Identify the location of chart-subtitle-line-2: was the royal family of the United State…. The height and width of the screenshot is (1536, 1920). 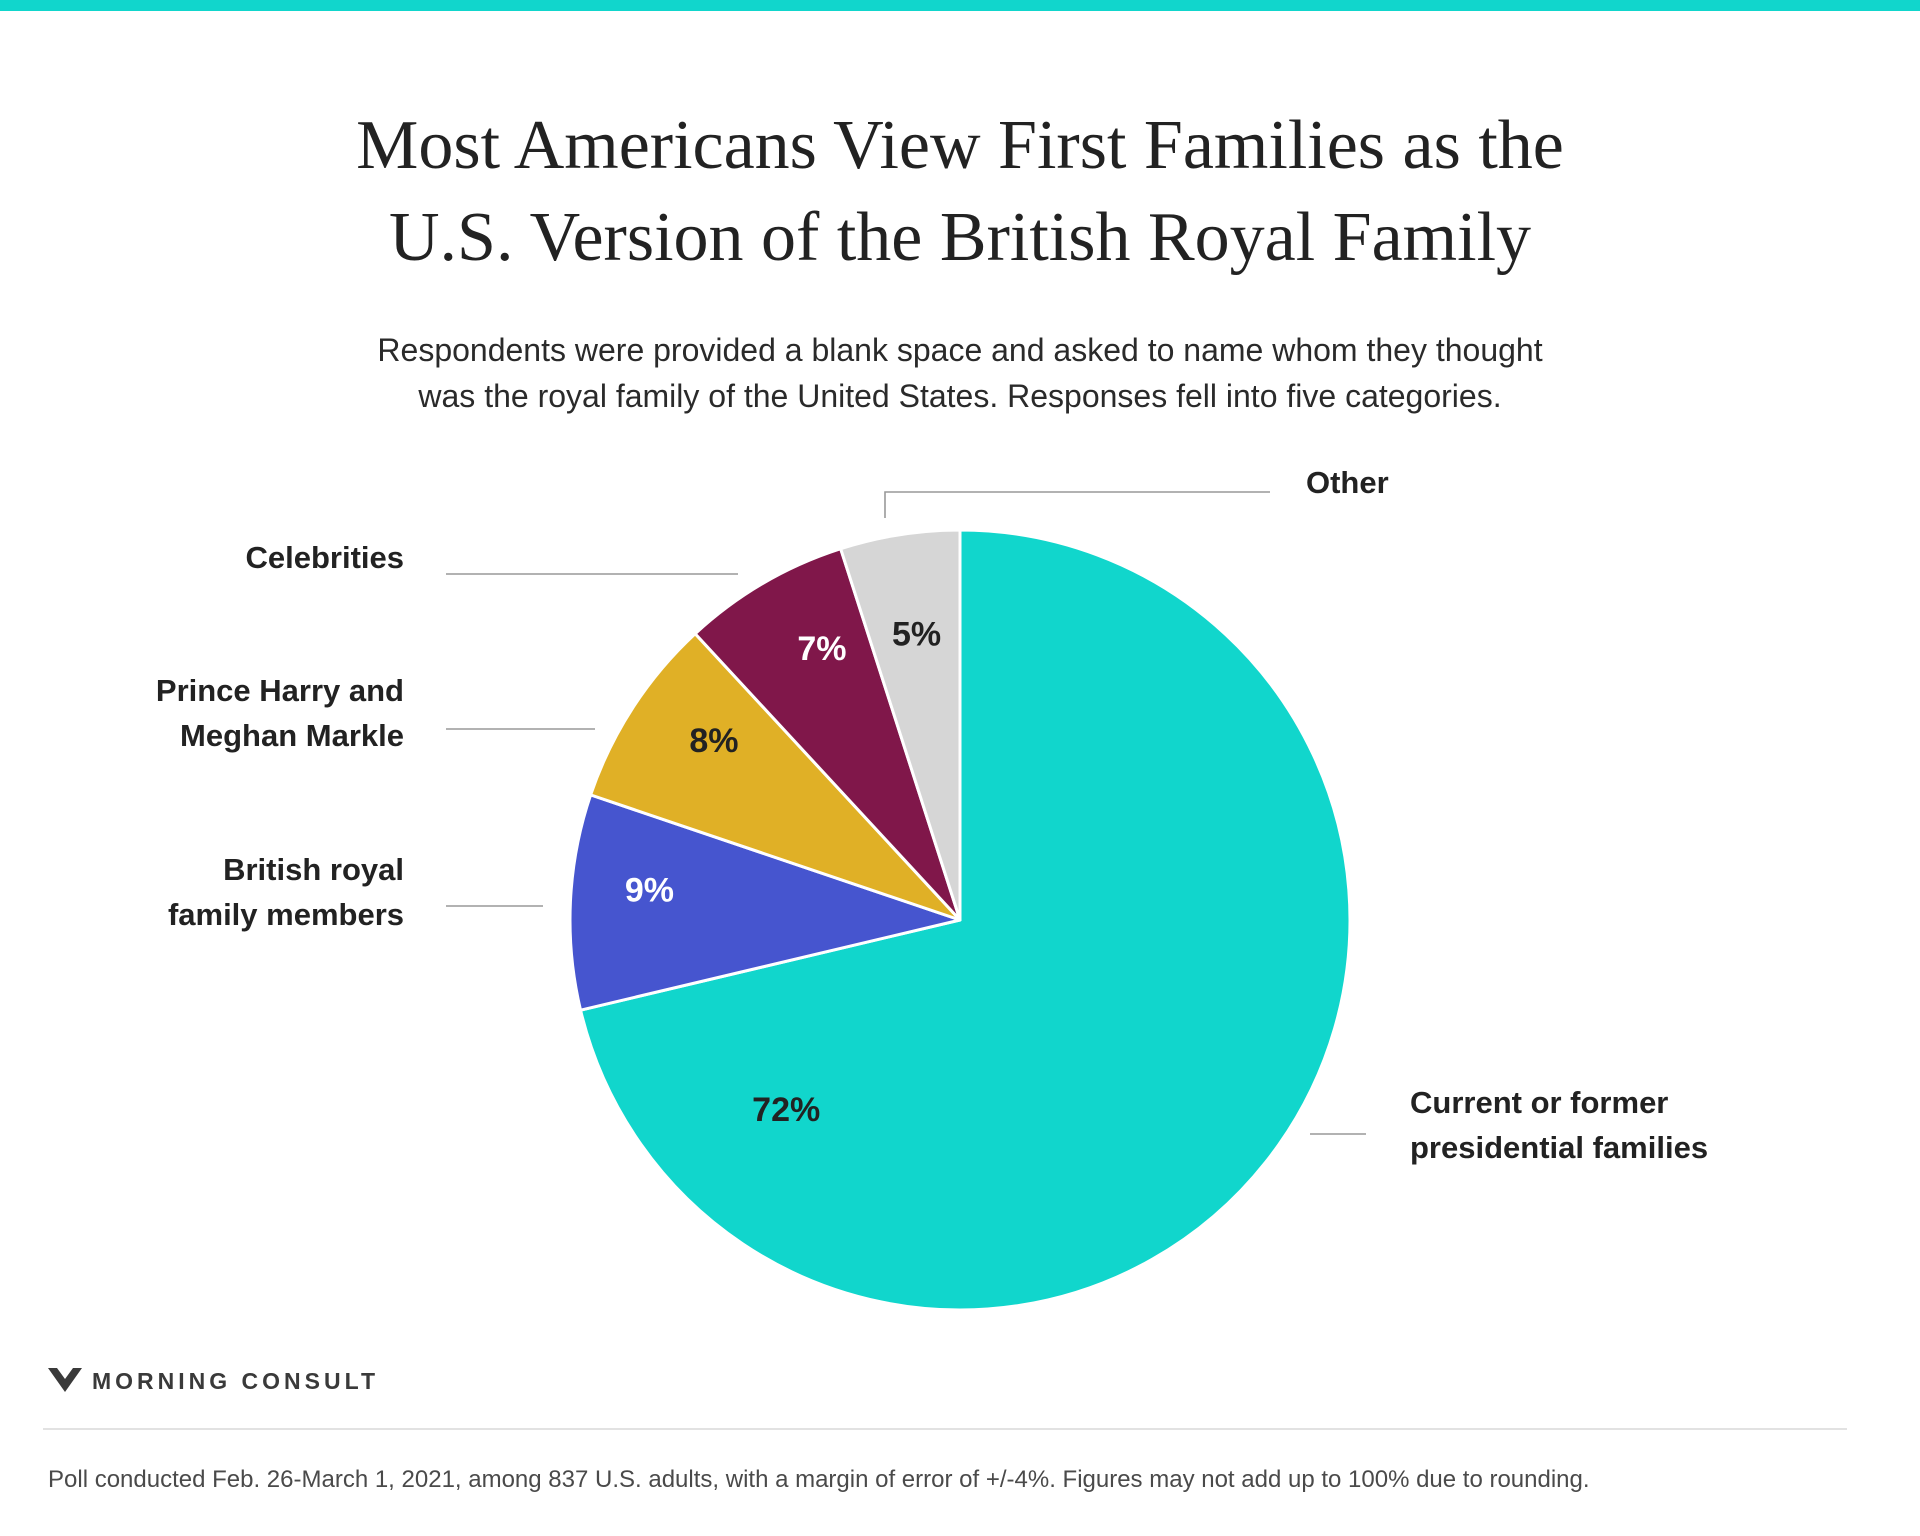
(960, 396).